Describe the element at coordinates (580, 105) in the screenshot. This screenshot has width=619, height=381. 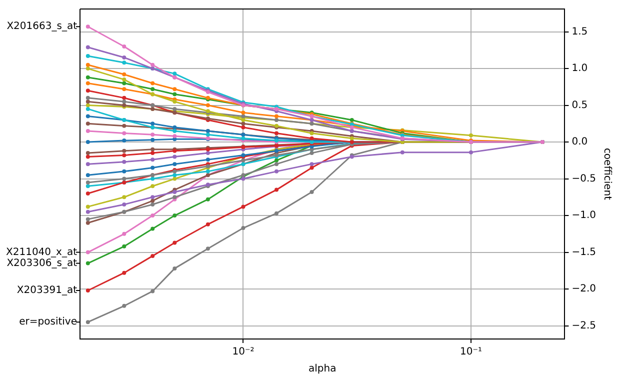
I see `y-tick-label: 0.5` at that location.